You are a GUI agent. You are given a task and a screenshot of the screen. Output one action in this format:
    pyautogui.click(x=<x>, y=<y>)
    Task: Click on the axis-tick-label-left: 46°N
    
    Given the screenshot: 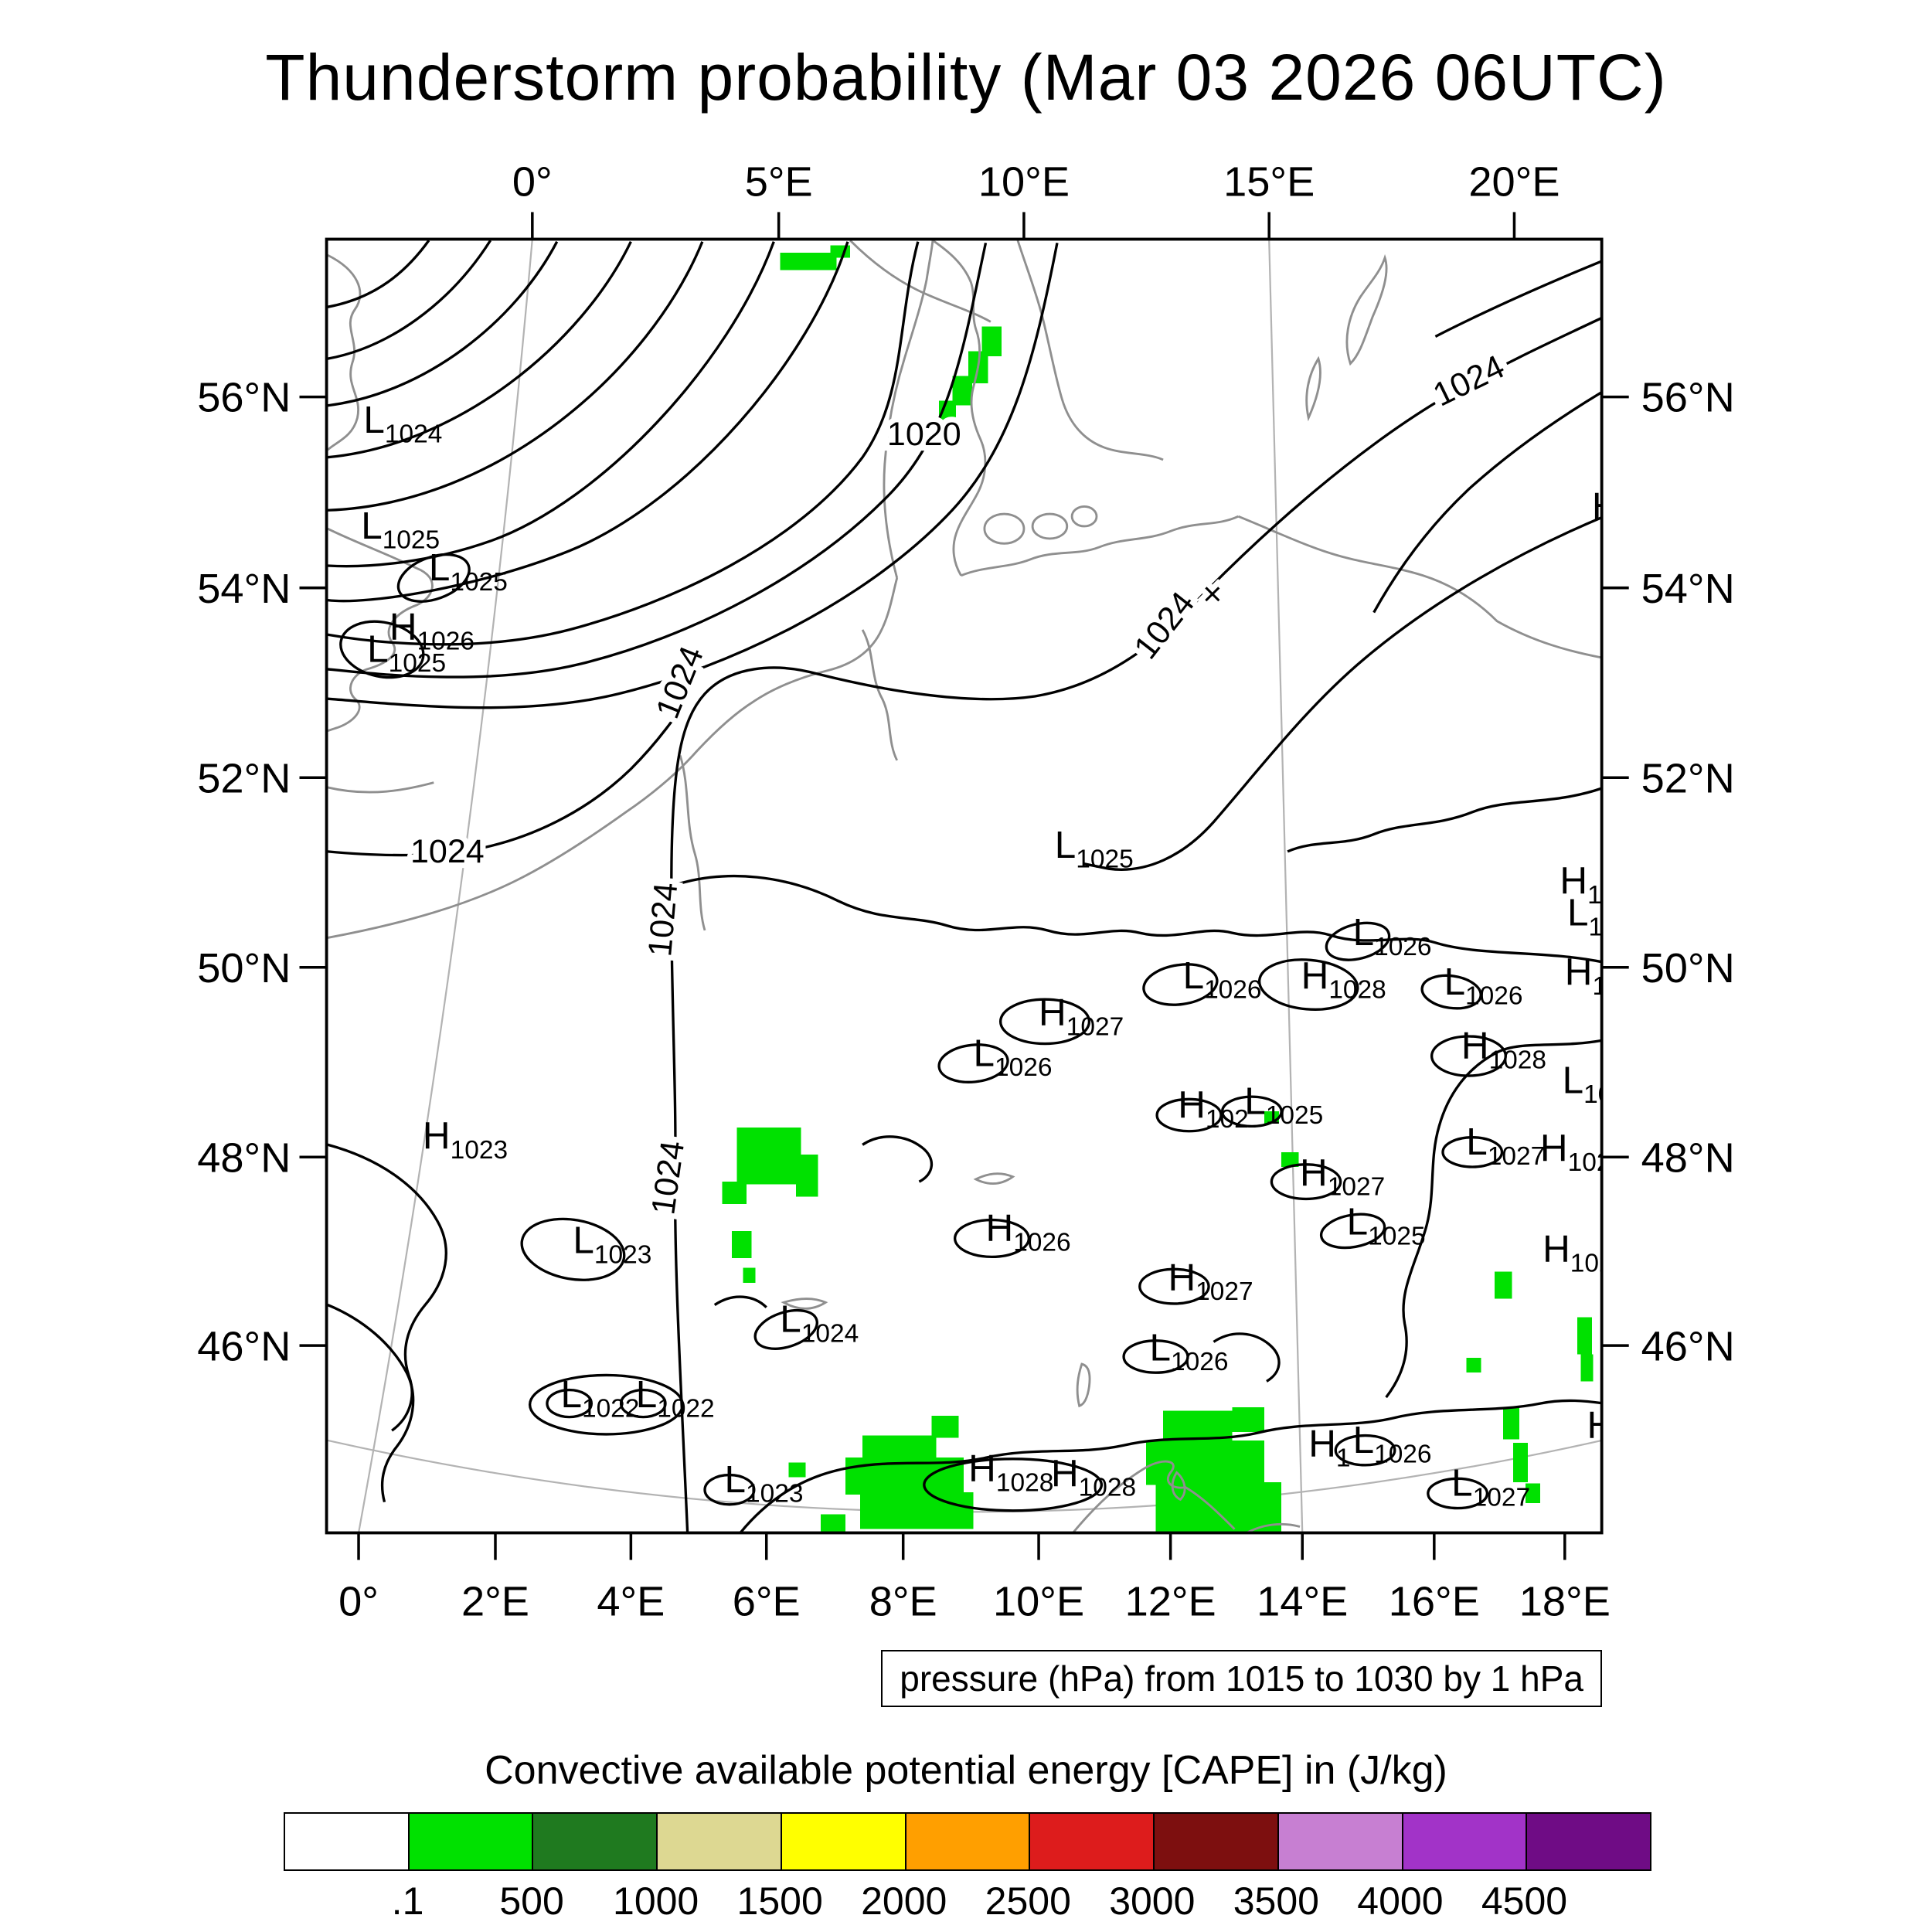 What is the action you would take?
    pyautogui.click(x=244, y=1346)
    